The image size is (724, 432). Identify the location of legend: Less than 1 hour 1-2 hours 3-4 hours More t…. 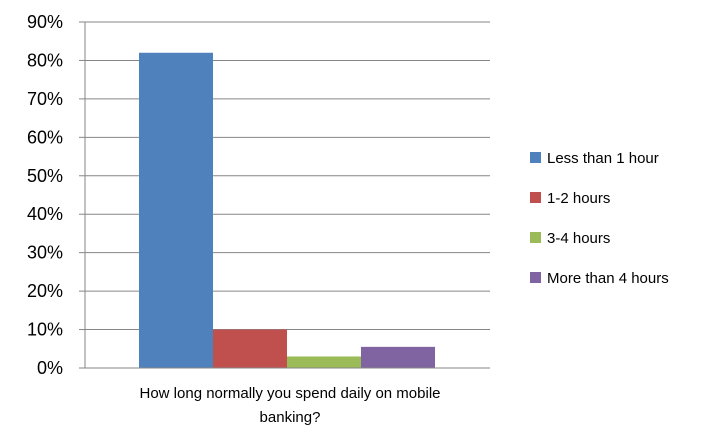
(599, 218).